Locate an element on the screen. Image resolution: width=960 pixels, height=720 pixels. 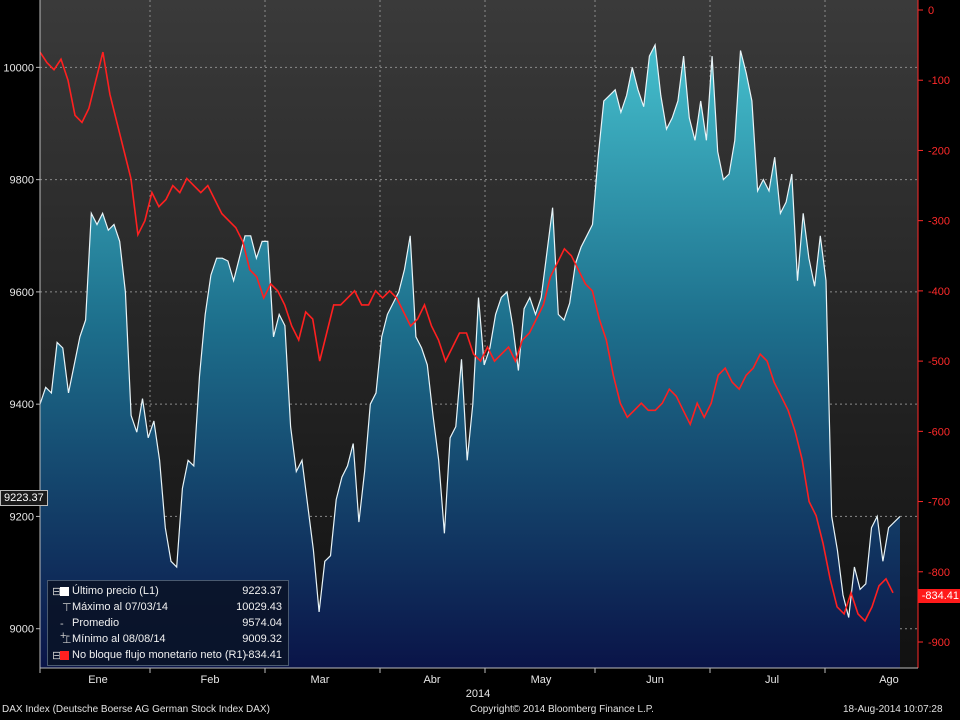
y-left-tick-label: 10000 is located at coordinates (18, 68).